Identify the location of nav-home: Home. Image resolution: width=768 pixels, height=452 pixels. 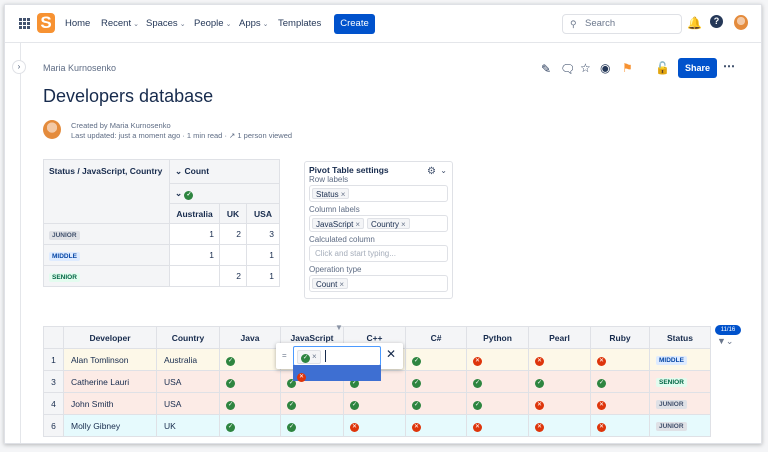
(78, 23).